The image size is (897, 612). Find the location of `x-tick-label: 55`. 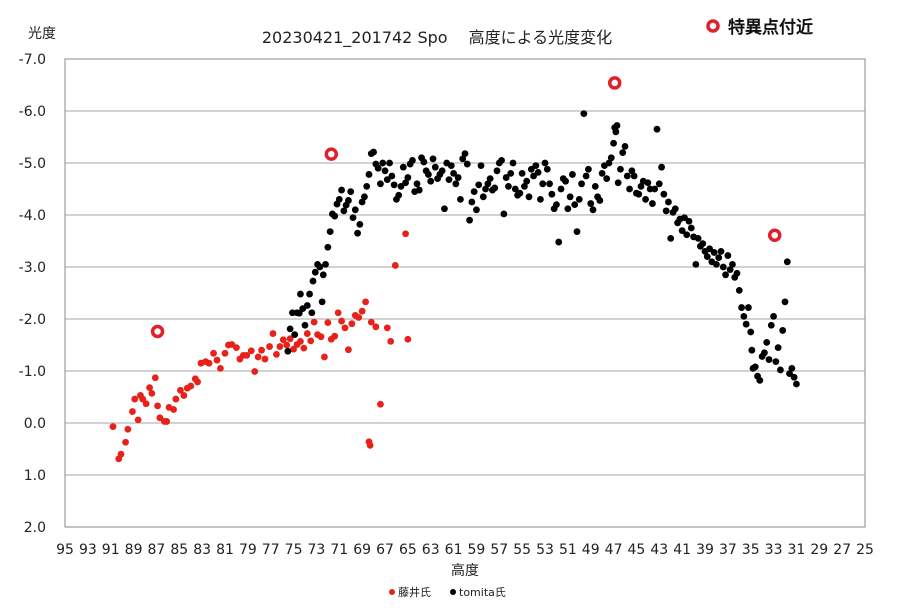

x-tick-label: 55 is located at coordinates (522, 550).